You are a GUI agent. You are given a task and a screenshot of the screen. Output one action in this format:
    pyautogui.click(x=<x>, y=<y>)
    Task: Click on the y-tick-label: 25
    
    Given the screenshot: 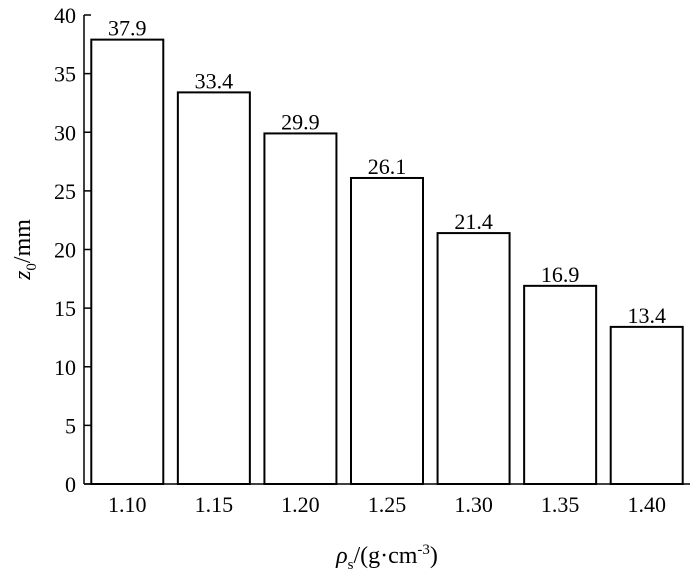 What is the action you would take?
    pyautogui.click(x=65, y=191)
    